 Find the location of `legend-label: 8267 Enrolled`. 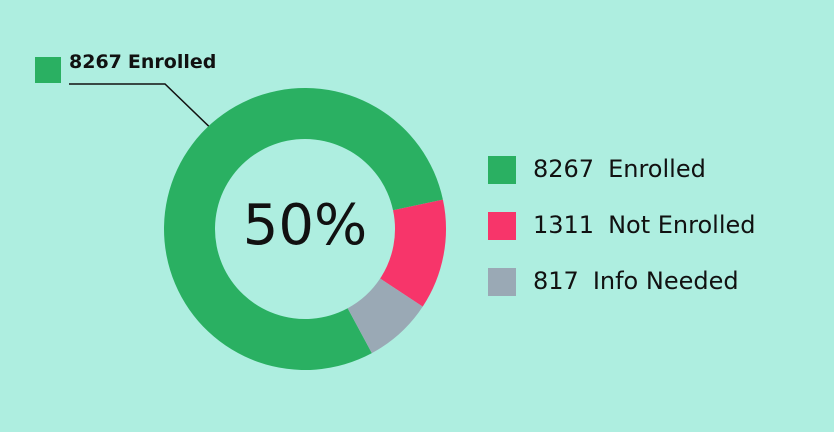

legend-label: 8267 Enrolled is located at coordinates (619, 169).